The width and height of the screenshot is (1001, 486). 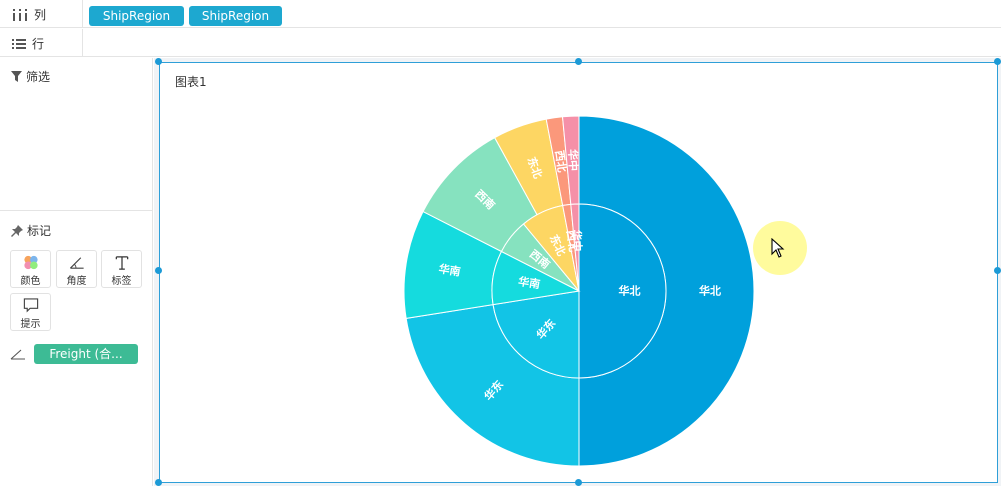 I want to click on color-palette-icon, so click(x=30, y=262).